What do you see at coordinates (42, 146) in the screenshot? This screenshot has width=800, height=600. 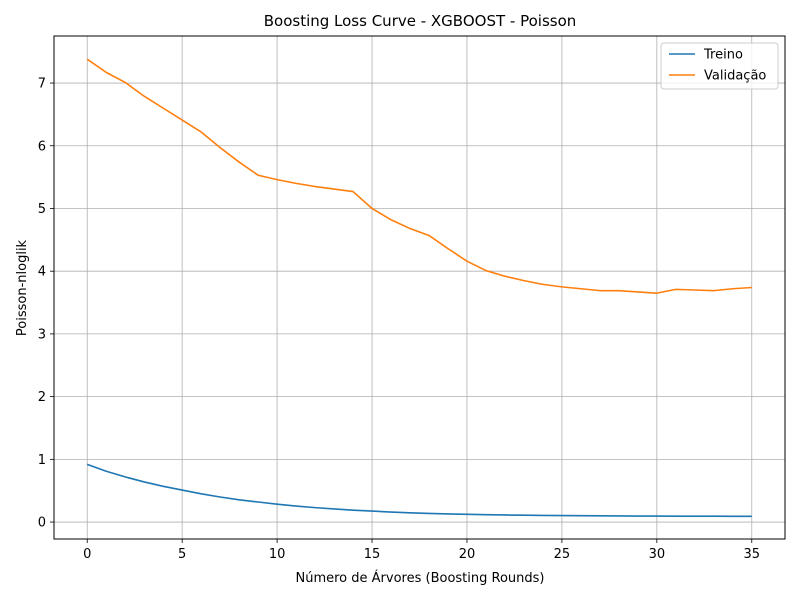 I see `y-tick-label: 6` at bounding box center [42, 146].